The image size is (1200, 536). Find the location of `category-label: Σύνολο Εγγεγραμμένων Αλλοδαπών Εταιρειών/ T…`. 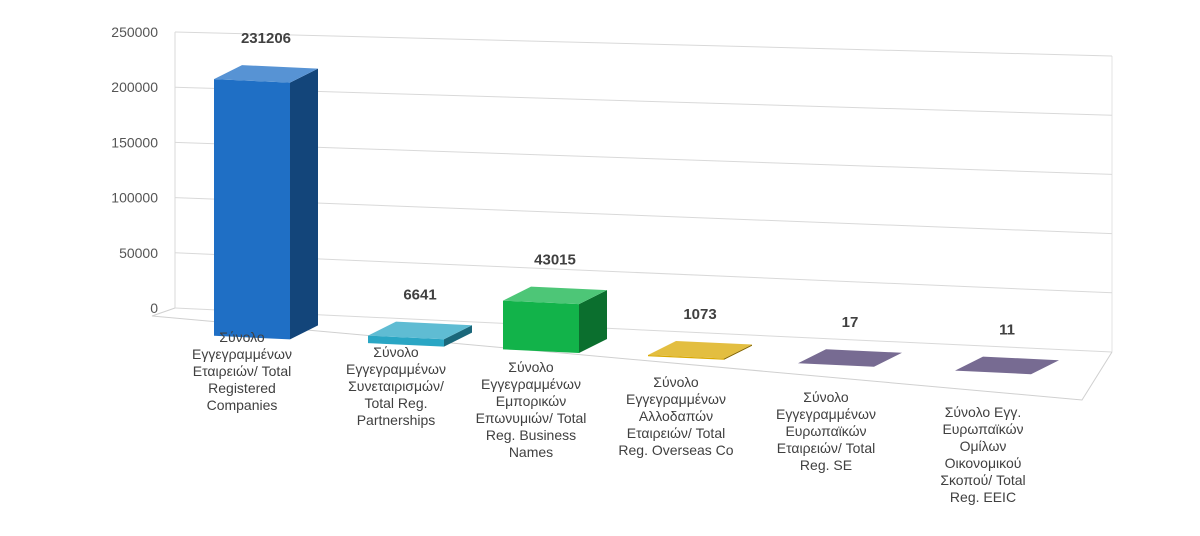

category-label: Σύνολο Εγγεγραμμένων Αλλοδαπών Εταιρειών/ T… is located at coordinates (675, 416).